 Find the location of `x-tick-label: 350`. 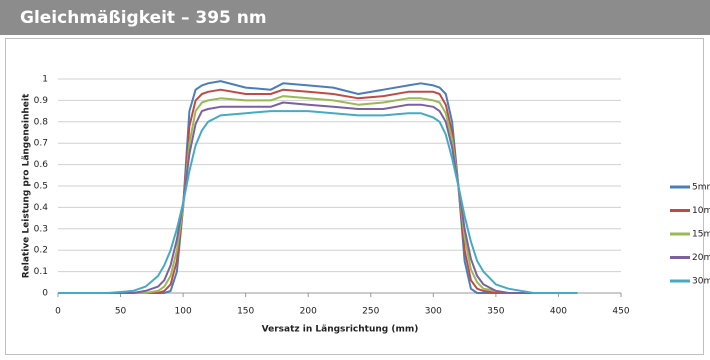

x-tick-label: 350 is located at coordinates (495, 312).